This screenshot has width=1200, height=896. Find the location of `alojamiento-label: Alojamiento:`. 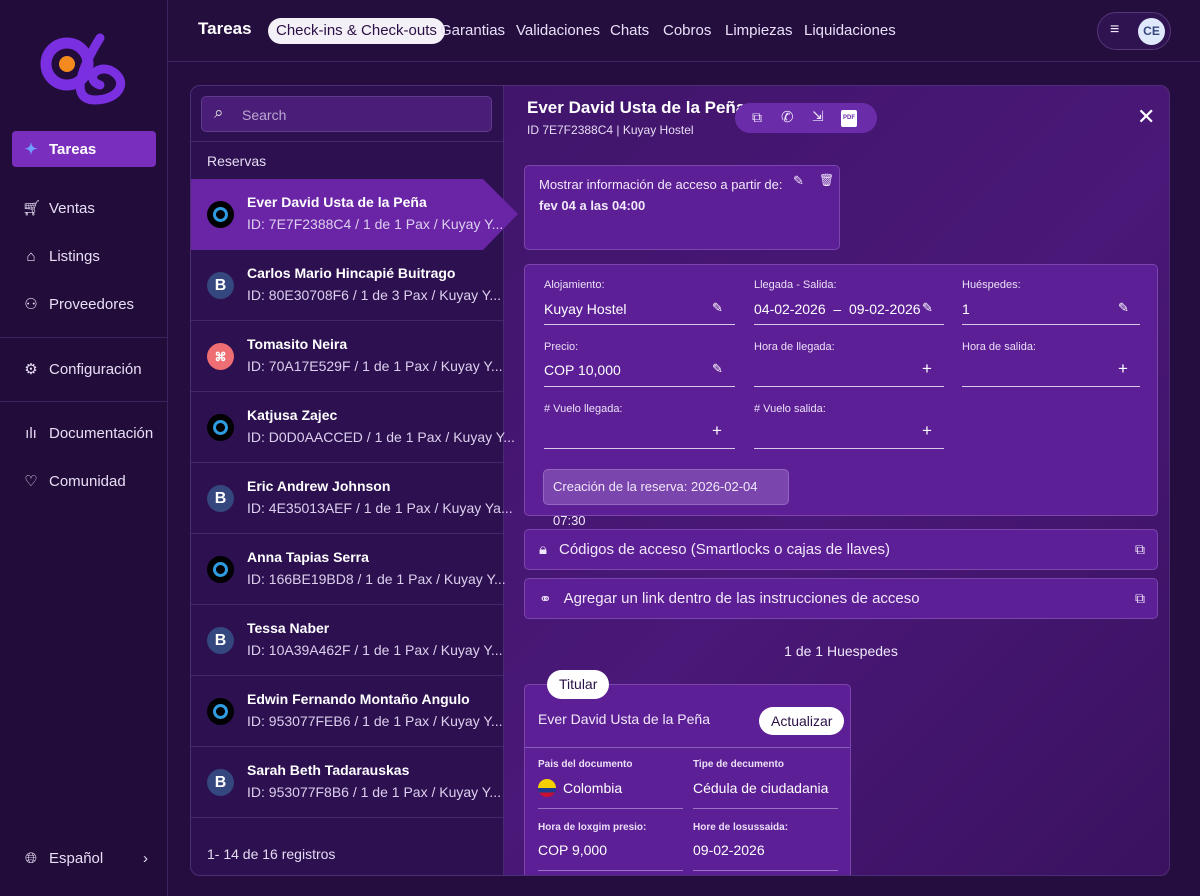

alojamiento-label: Alojamiento: is located at coordinates (574, 285).